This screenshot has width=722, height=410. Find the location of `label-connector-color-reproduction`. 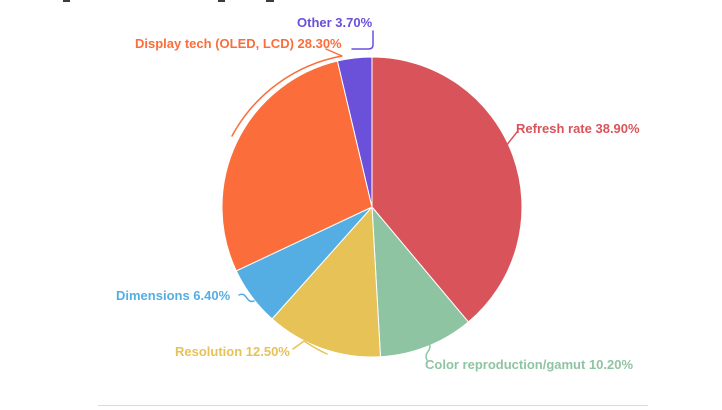

label-connector-color-reproduction is located at coordinates (428, 351).